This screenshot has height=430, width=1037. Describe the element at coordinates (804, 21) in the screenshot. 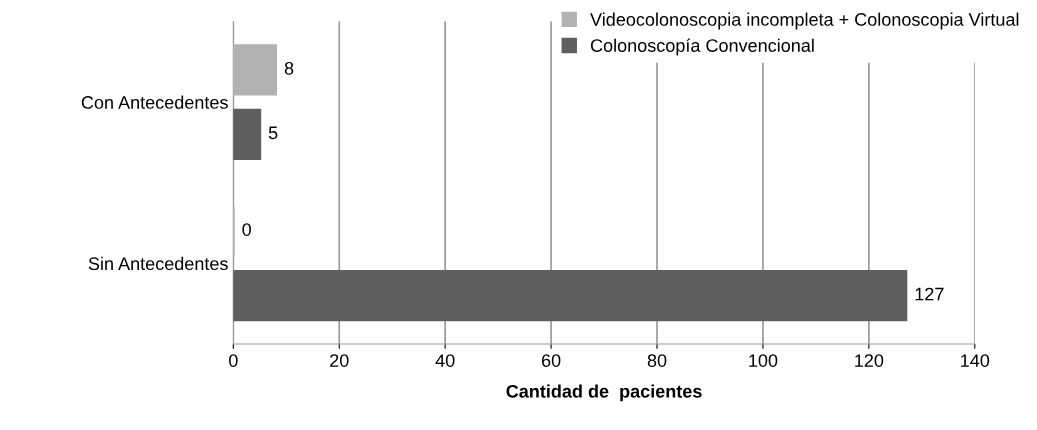

I see `legend-label: Videocolonoscopia incompleta + Colonoscopia Virtual` at that location.